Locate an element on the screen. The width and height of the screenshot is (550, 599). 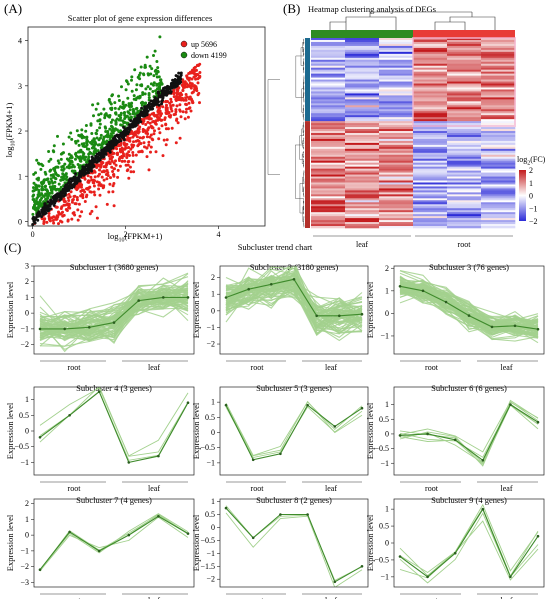
subcluster-mean-line is located at coordinates (469, 542).